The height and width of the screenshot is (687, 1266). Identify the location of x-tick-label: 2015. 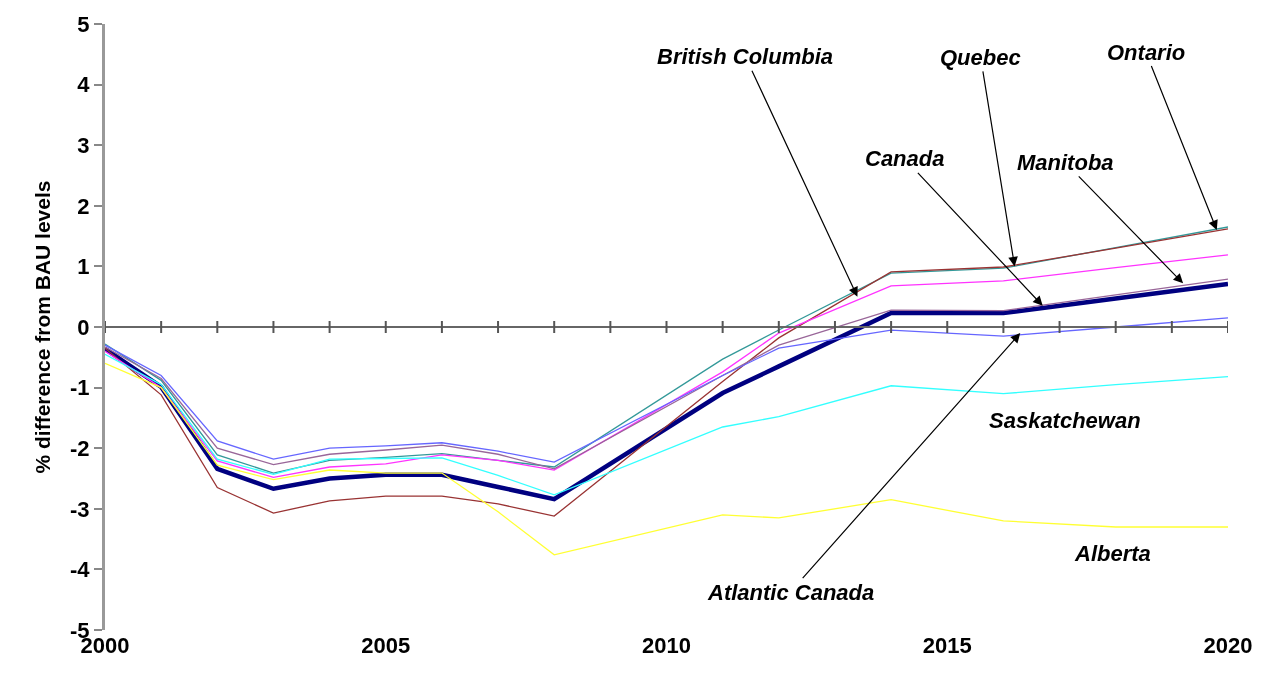
(947, 645).